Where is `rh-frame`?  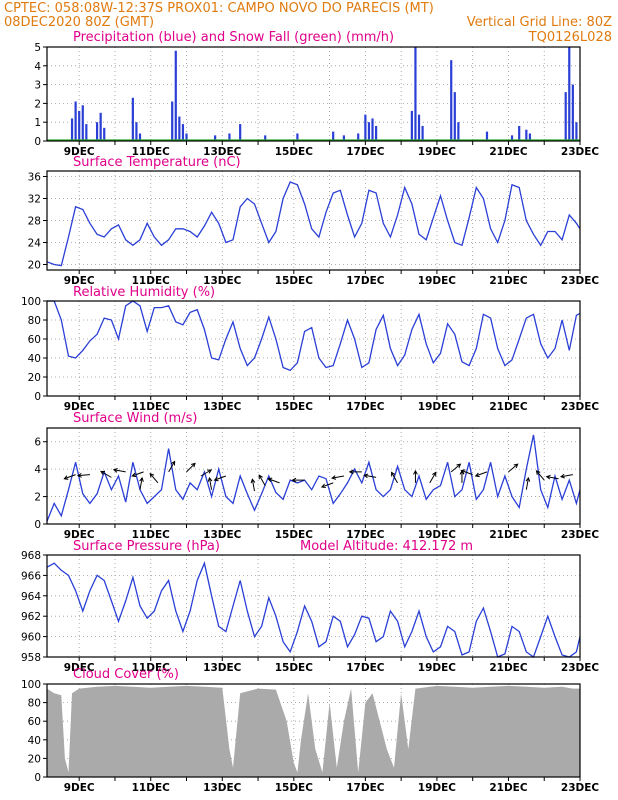 rh-frame is located at coordinates (313, 348).